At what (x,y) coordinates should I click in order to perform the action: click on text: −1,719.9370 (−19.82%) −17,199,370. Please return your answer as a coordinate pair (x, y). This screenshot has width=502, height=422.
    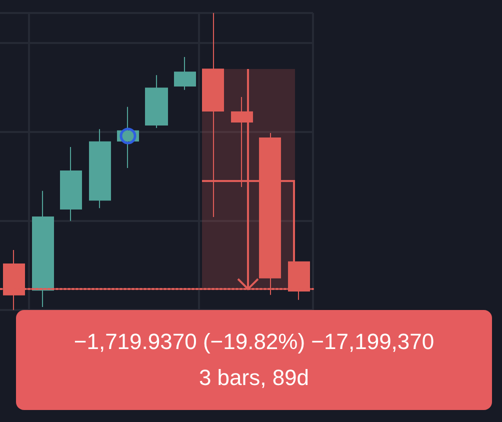
    Looking at the image, I should click on (254, 342).